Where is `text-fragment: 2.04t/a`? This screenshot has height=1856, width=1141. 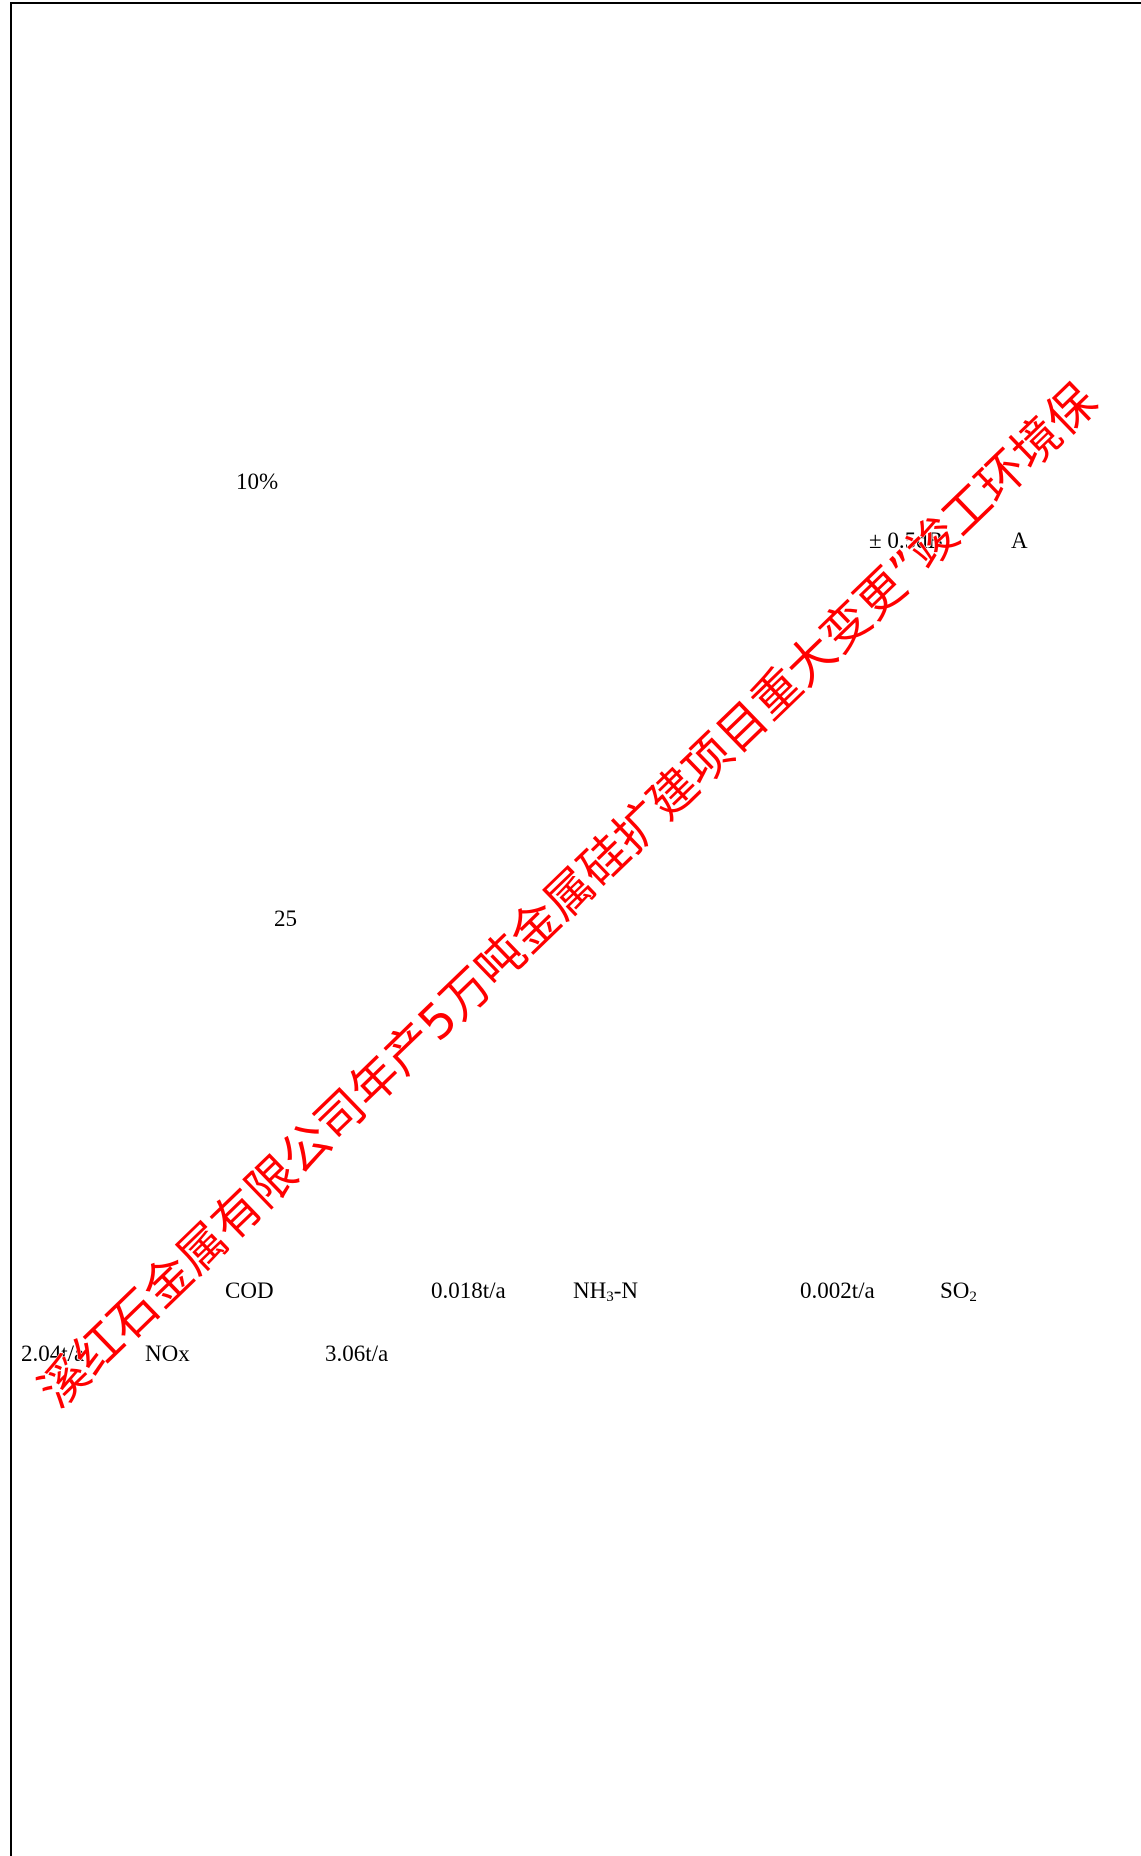 text-fragment: 2.04t/a is located at coordinates (52, 1353).